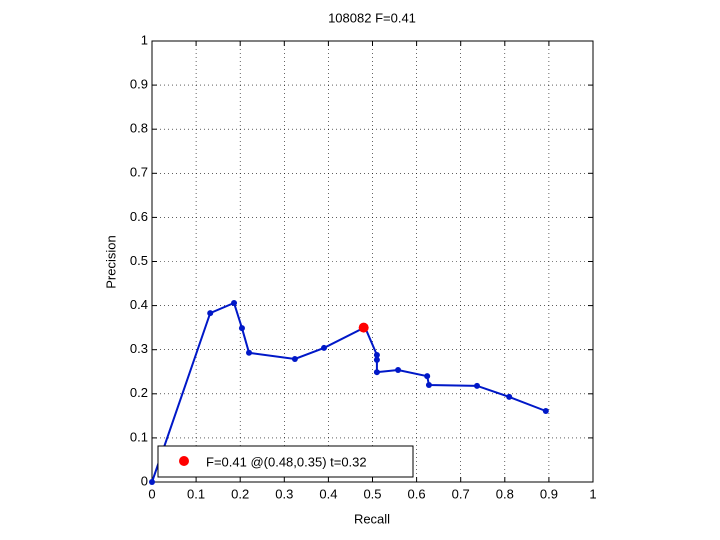 This screenshot has height=540, width=720. I want to click on y-tick-label: 0.8, so click(139, 128).